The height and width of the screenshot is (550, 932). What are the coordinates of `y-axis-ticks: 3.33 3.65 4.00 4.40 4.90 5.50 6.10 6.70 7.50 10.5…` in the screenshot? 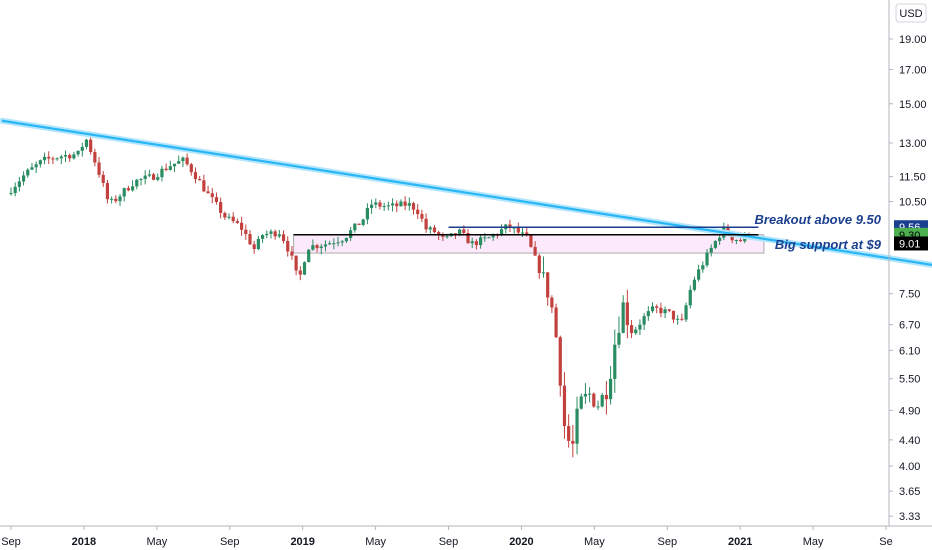 It's located at (908, 278).